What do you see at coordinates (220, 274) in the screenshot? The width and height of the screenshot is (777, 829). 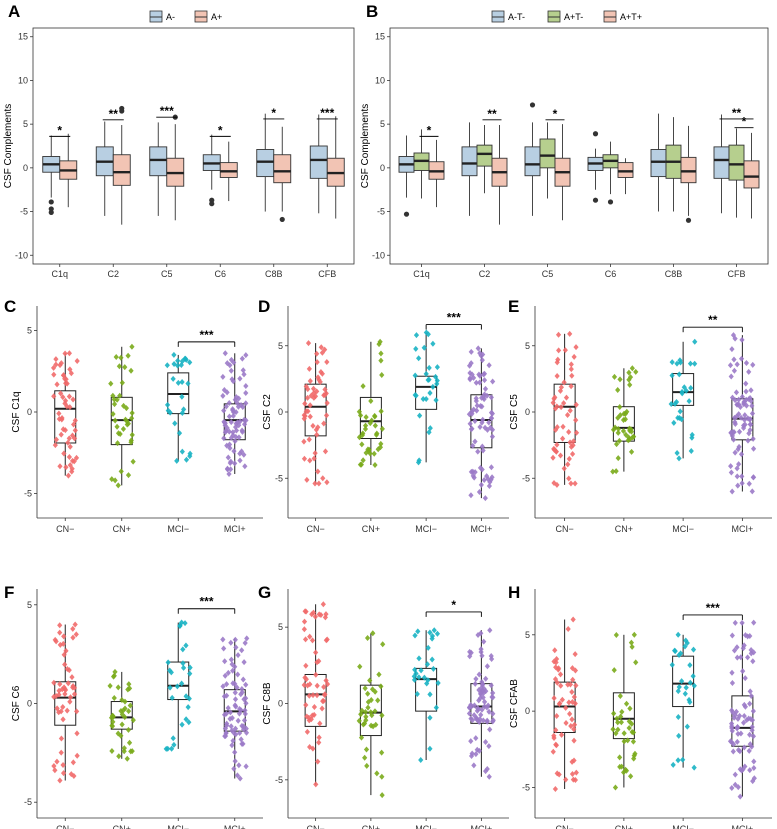 I see `x-tick-label: C6` at bounding box center [220, 274].